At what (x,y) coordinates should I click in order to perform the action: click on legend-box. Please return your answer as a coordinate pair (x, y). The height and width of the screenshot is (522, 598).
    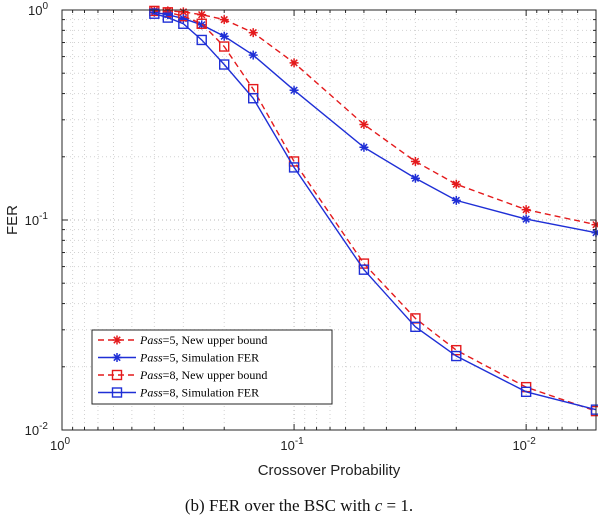
    Looking at the image, I should click on (212, 367).